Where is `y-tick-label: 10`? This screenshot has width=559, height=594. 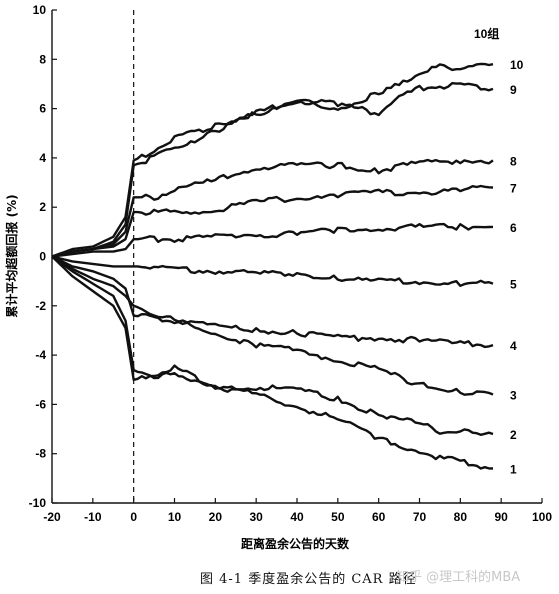 y-tick-label: 10 is located at coordinates (40, 10).